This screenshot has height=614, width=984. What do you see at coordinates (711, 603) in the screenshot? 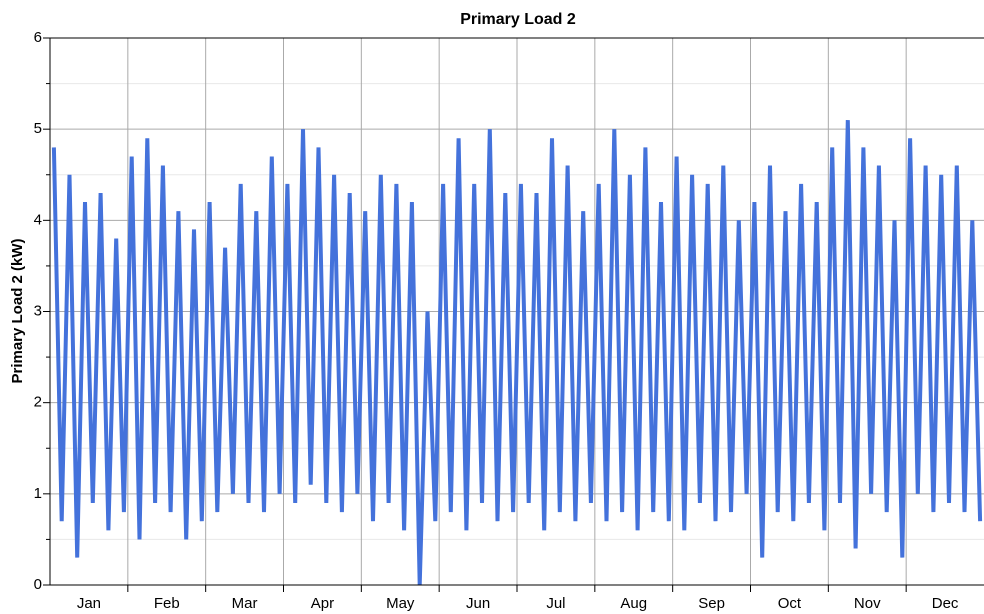
I see `x-tick-label: Sep` at bounding box center [711, 603].